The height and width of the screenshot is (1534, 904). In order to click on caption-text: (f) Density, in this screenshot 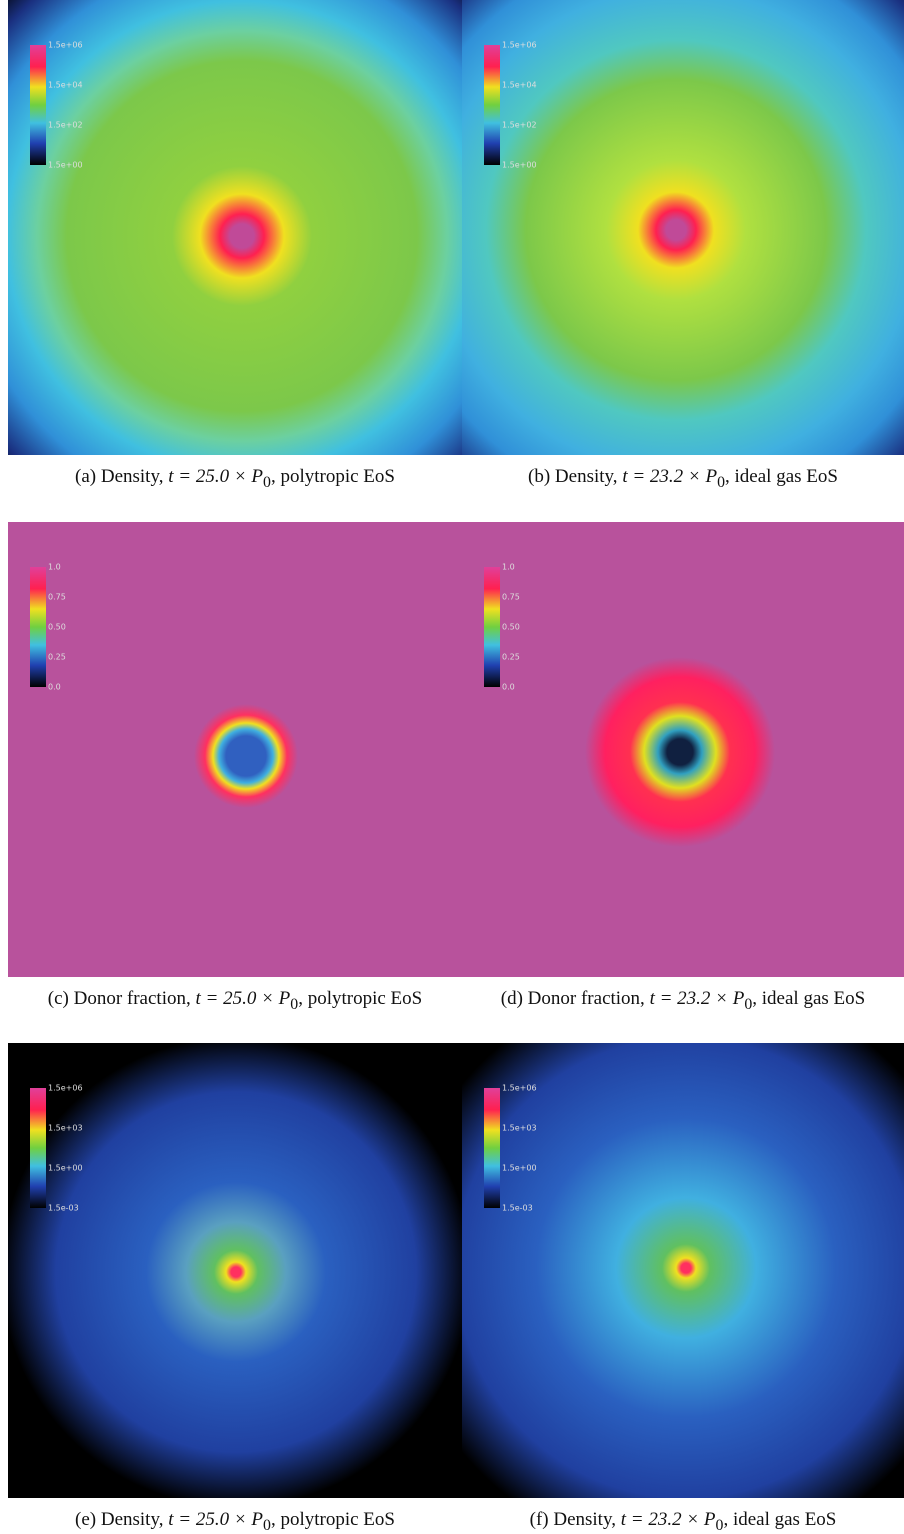, I will do `click(575, 1519)`.